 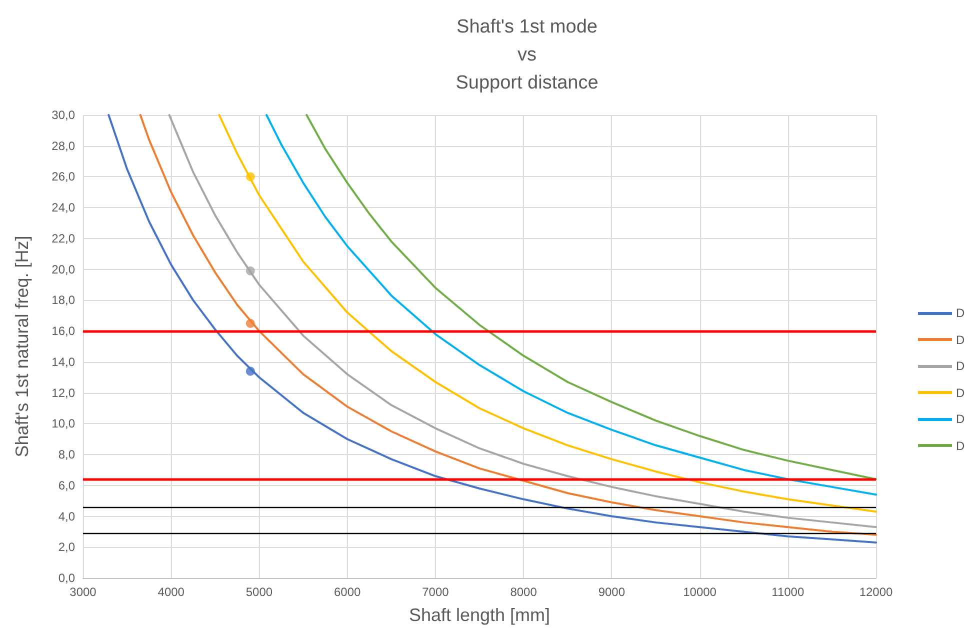 What do you see at coordinates (348, 592) in the screenshot?
I see `x-tick-label: 6000` at bounding box center [348, 592].